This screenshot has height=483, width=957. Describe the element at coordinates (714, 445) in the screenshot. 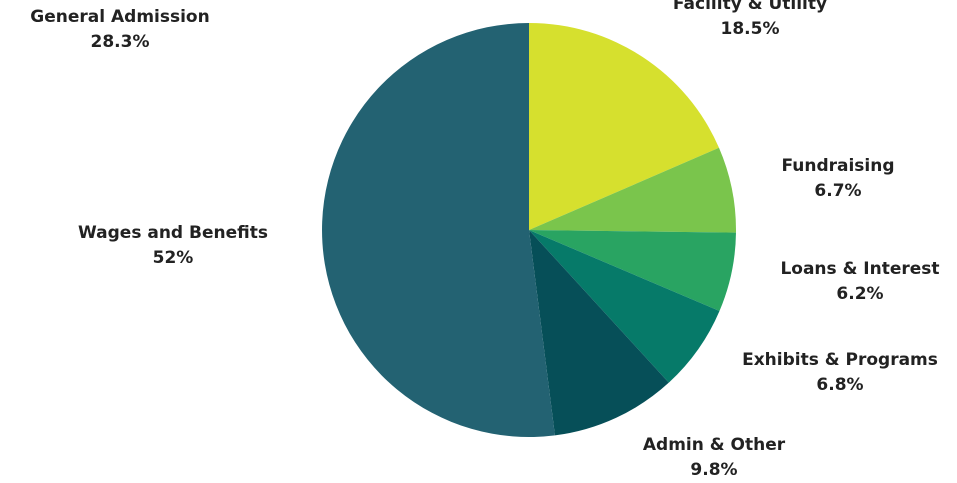

I see `label-name: Admin & Other` at that location.